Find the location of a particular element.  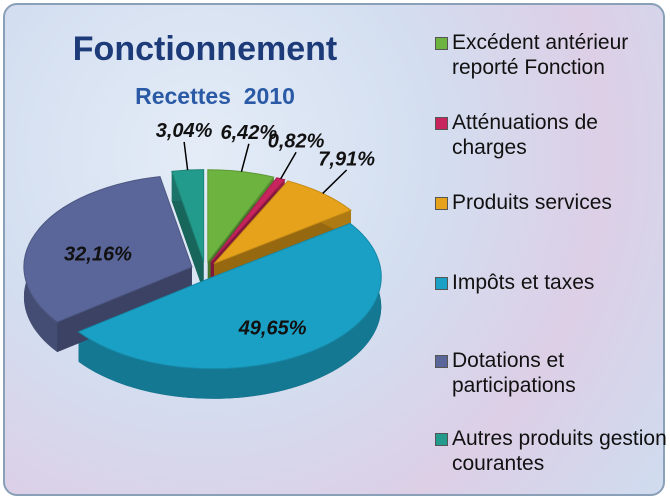

legend-label: Dotations et participations is located at coordinates (514, 373).